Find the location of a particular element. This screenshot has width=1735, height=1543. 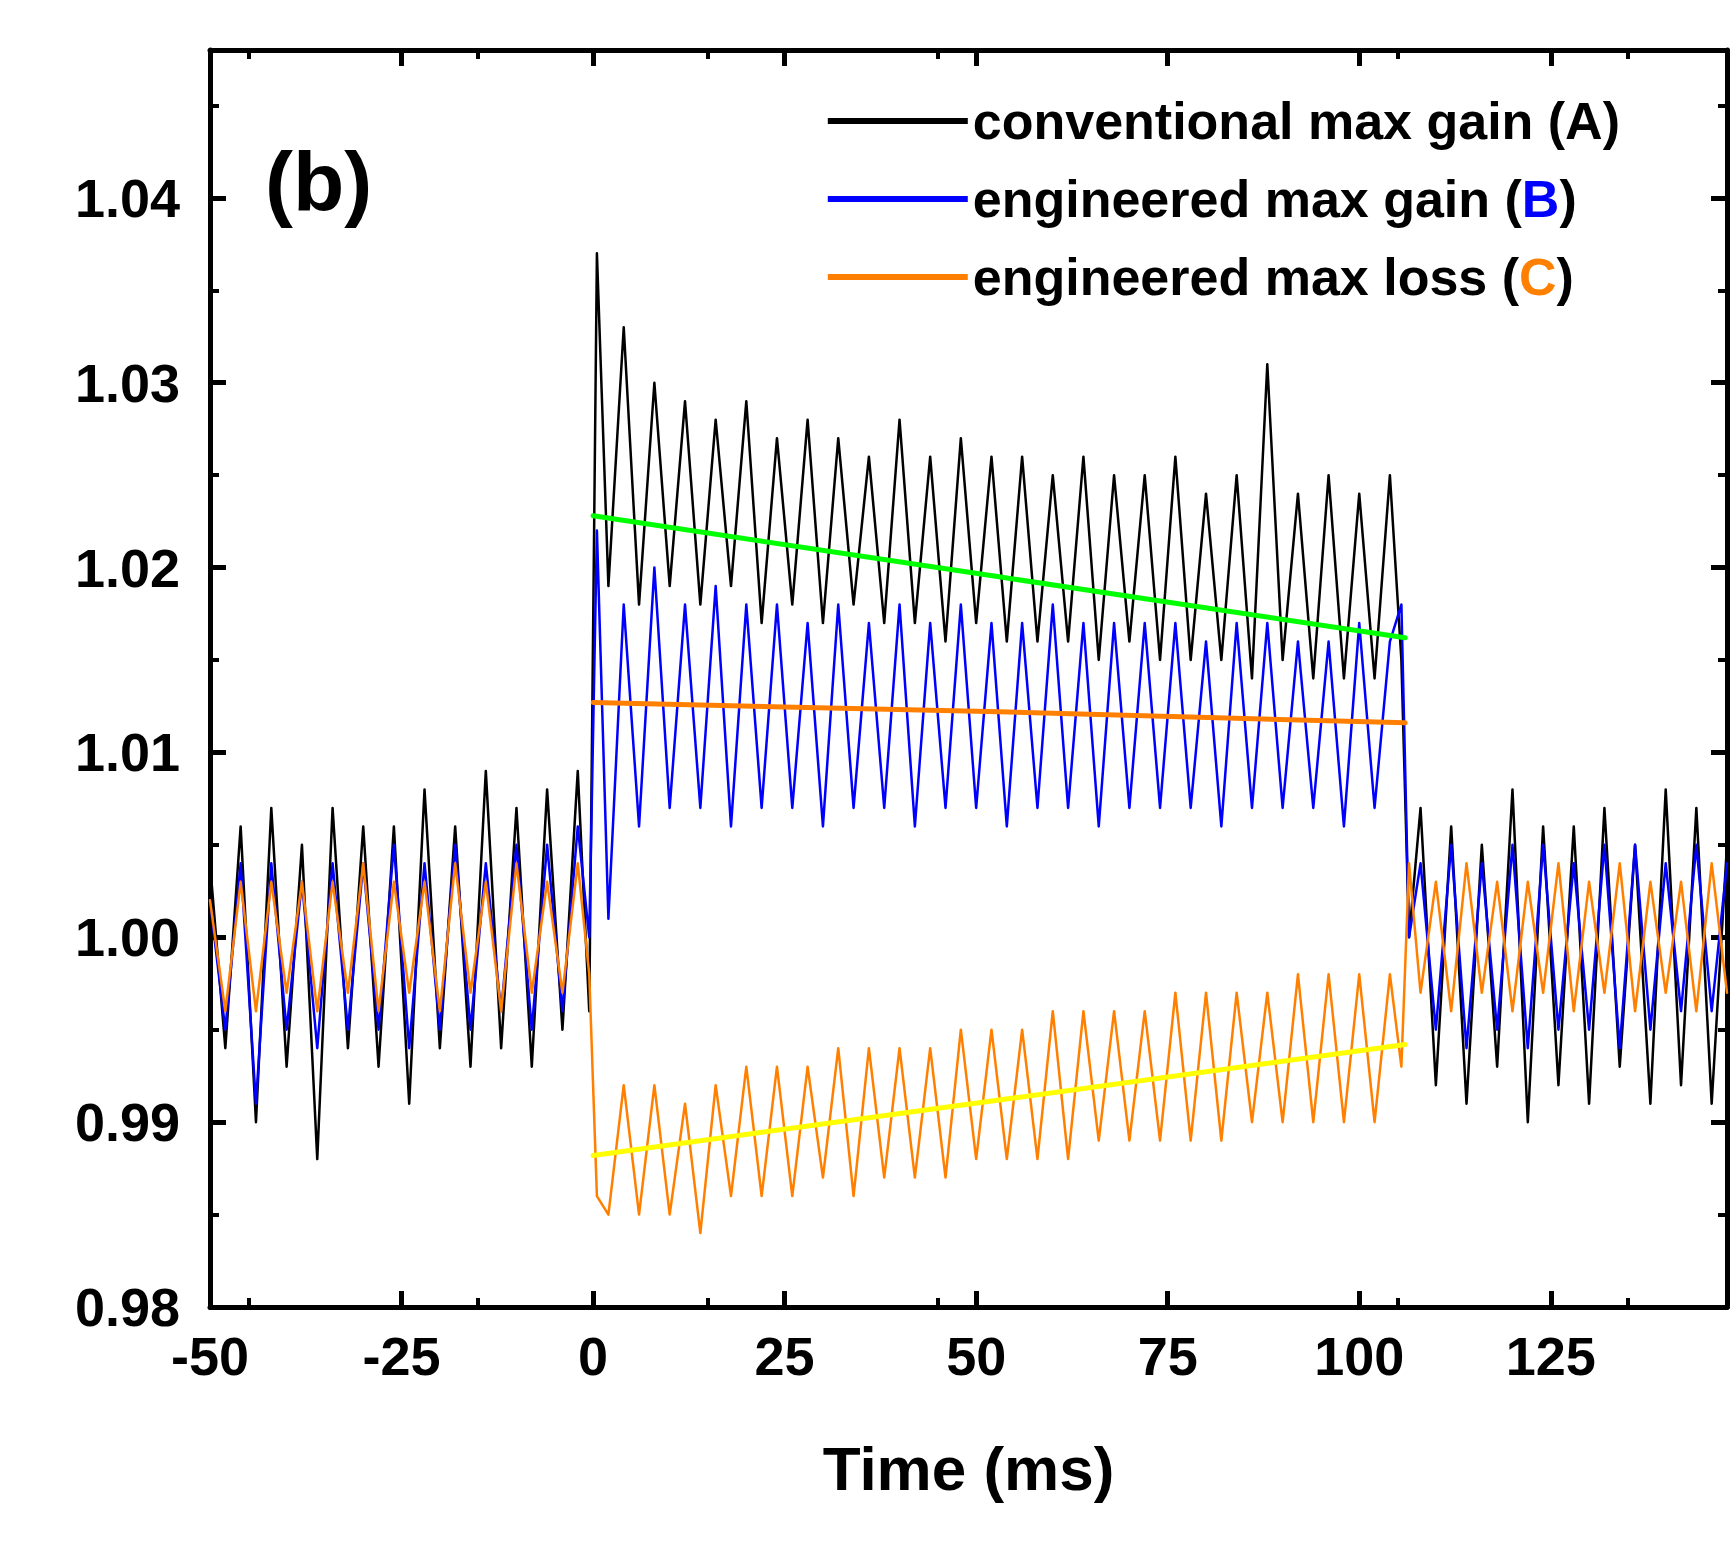

x-tick-label: 100 is located at coordinates (1359, 1356).